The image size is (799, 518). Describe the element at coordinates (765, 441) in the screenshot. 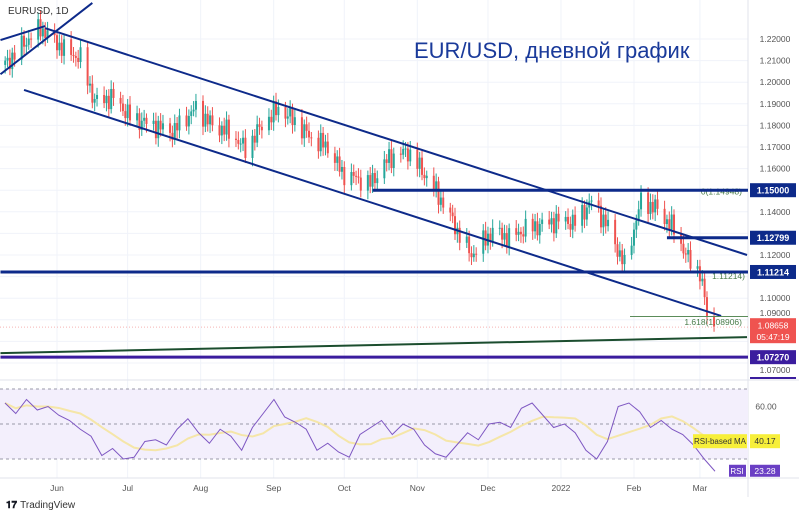

I see `rsi-ma-value: 40.17` at that location.